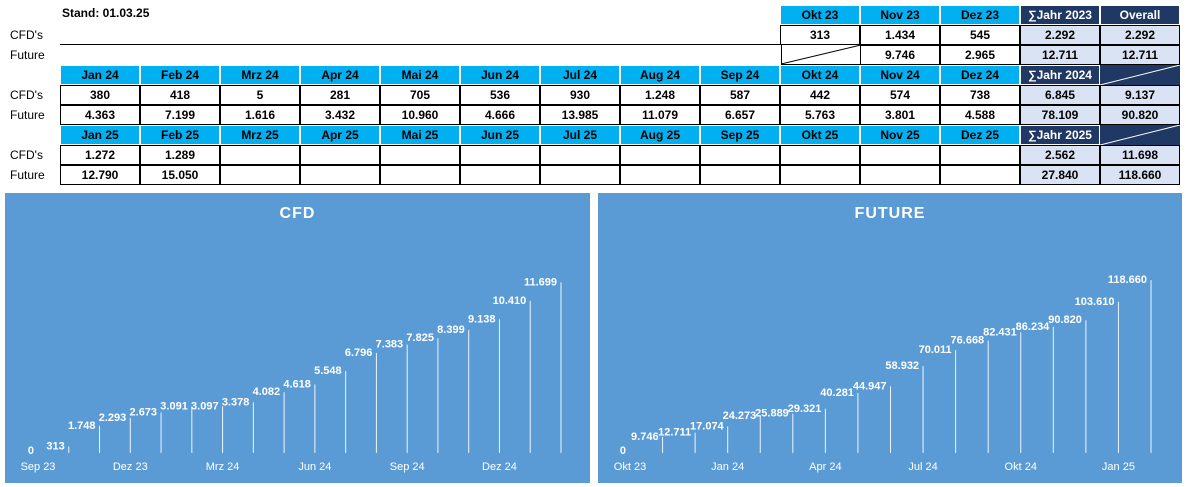 The width and height of the screenshot is (1186, 487). What do you see at coordinates (328, 371) in the screenshot?
I see `data-label: 5.548` at bounding box center [328, 371].